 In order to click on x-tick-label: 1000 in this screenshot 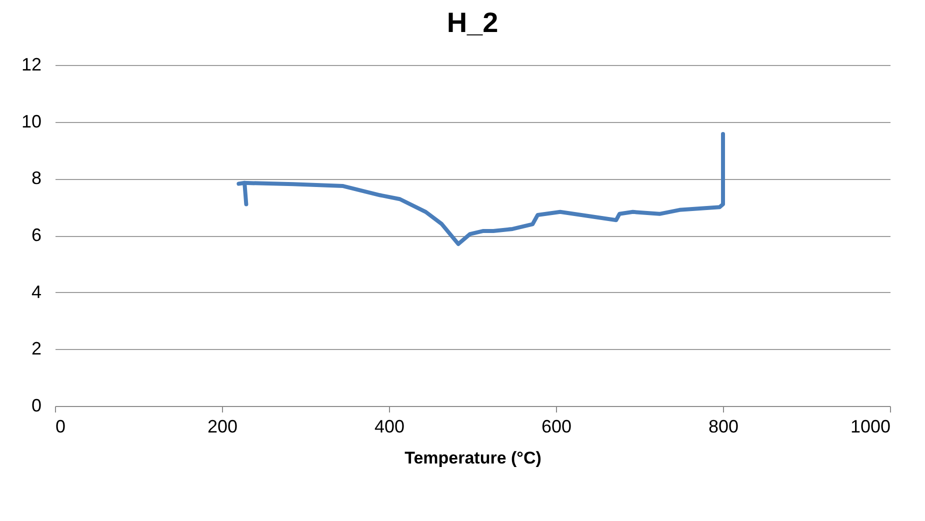, I will do `click(870, 426)`.